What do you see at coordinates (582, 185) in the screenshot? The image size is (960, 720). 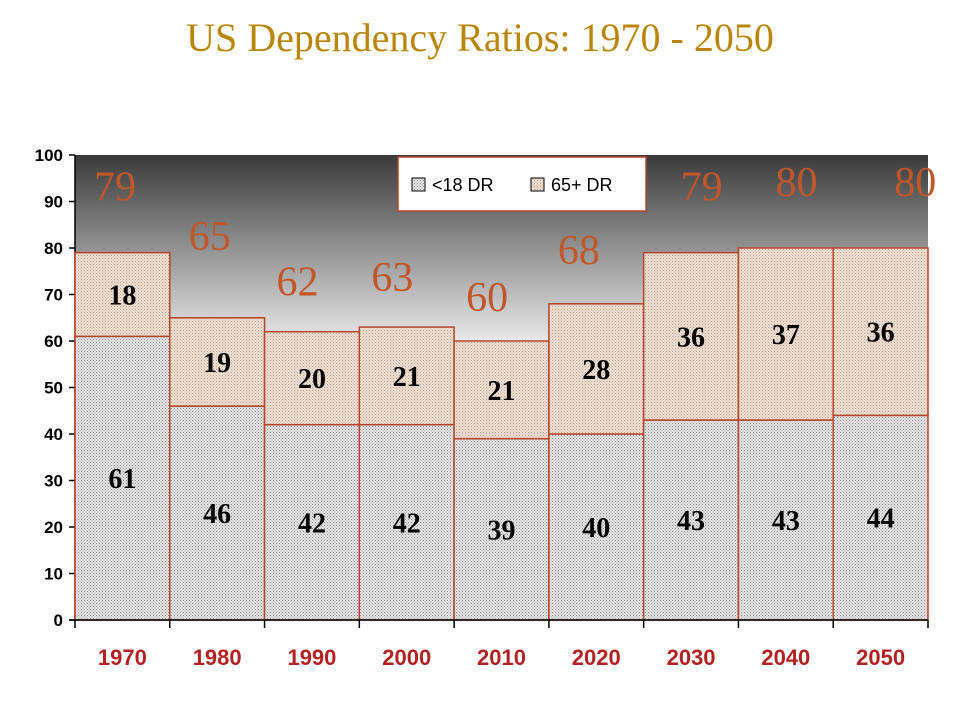 I see `legend-label: 65+ DR` at bounding box center [582, 185].